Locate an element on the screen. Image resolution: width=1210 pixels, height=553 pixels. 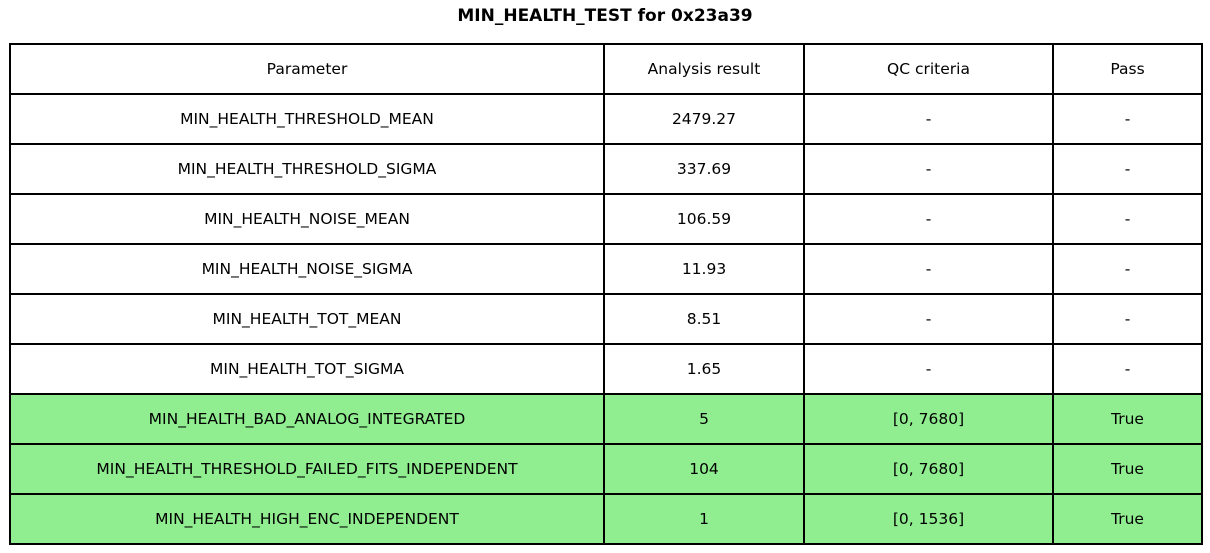
cell-analysis-result: 2479.27 is located at coordinates (704, 119).